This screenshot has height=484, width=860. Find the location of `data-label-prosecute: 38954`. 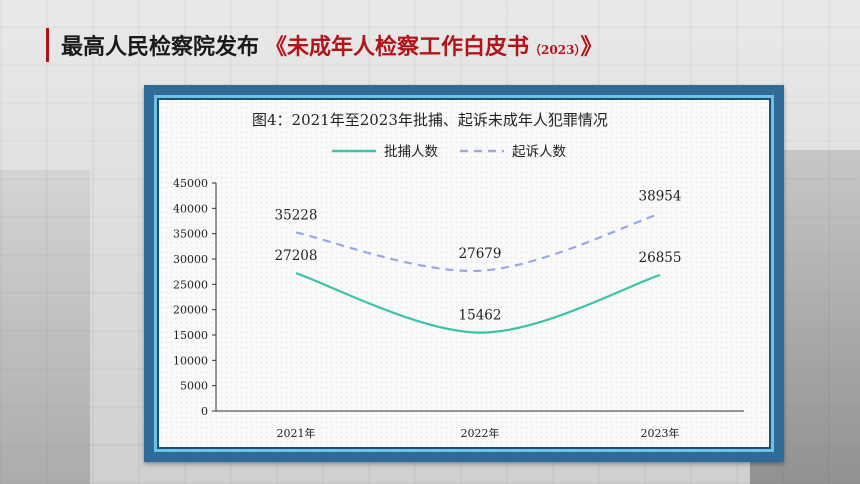

data-label-prosecute: 38954 is located at coordinates (660, 197).